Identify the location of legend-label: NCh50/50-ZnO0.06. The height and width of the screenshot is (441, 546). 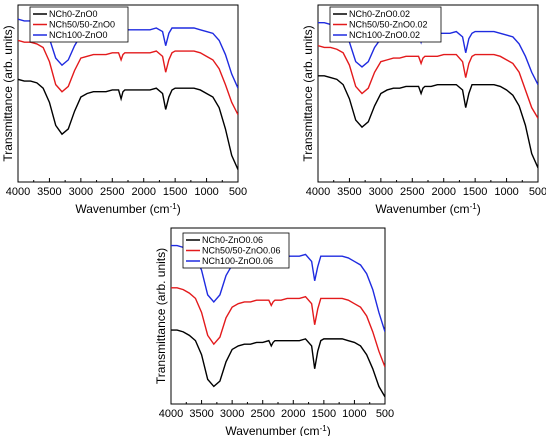
(241, 251).